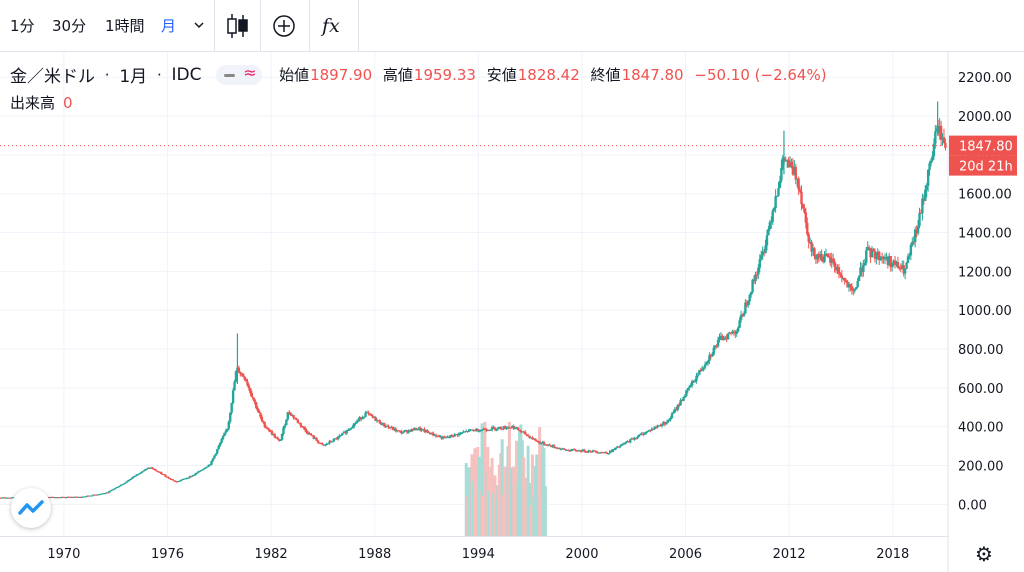 Image resolution: width=1024 pixels, height=572 pixels. I want to click on close-value: 1847.80, so click(652, 74).